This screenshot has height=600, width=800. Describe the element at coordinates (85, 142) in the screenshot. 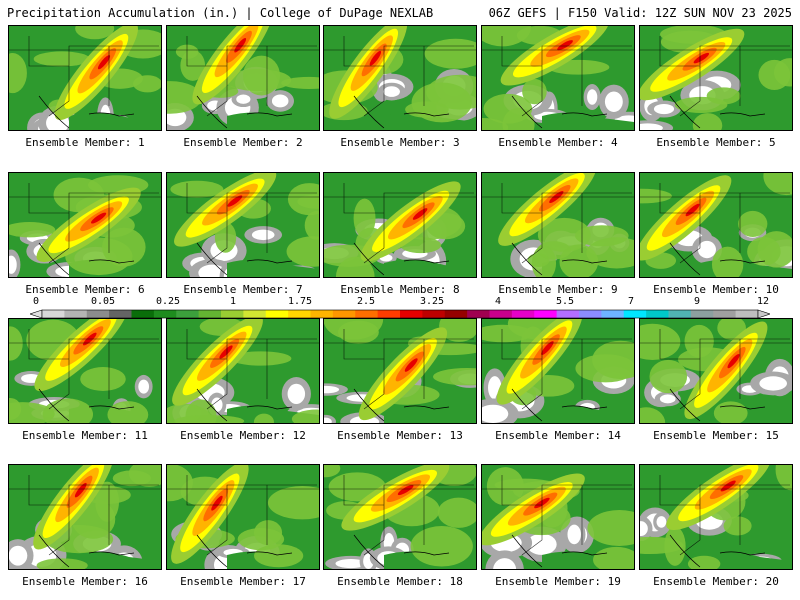

I see `ensemble-member-label: Ensemble Member: 1` at that location.